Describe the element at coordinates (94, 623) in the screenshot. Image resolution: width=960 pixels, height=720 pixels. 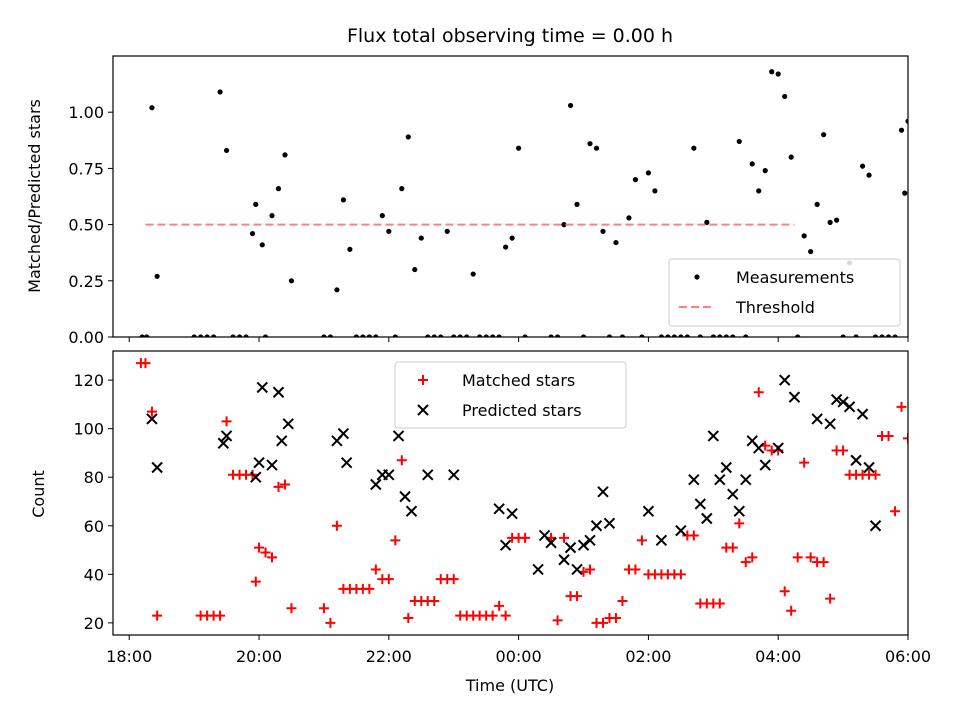
I see `bottom-y-tick-label: 20` at that location.